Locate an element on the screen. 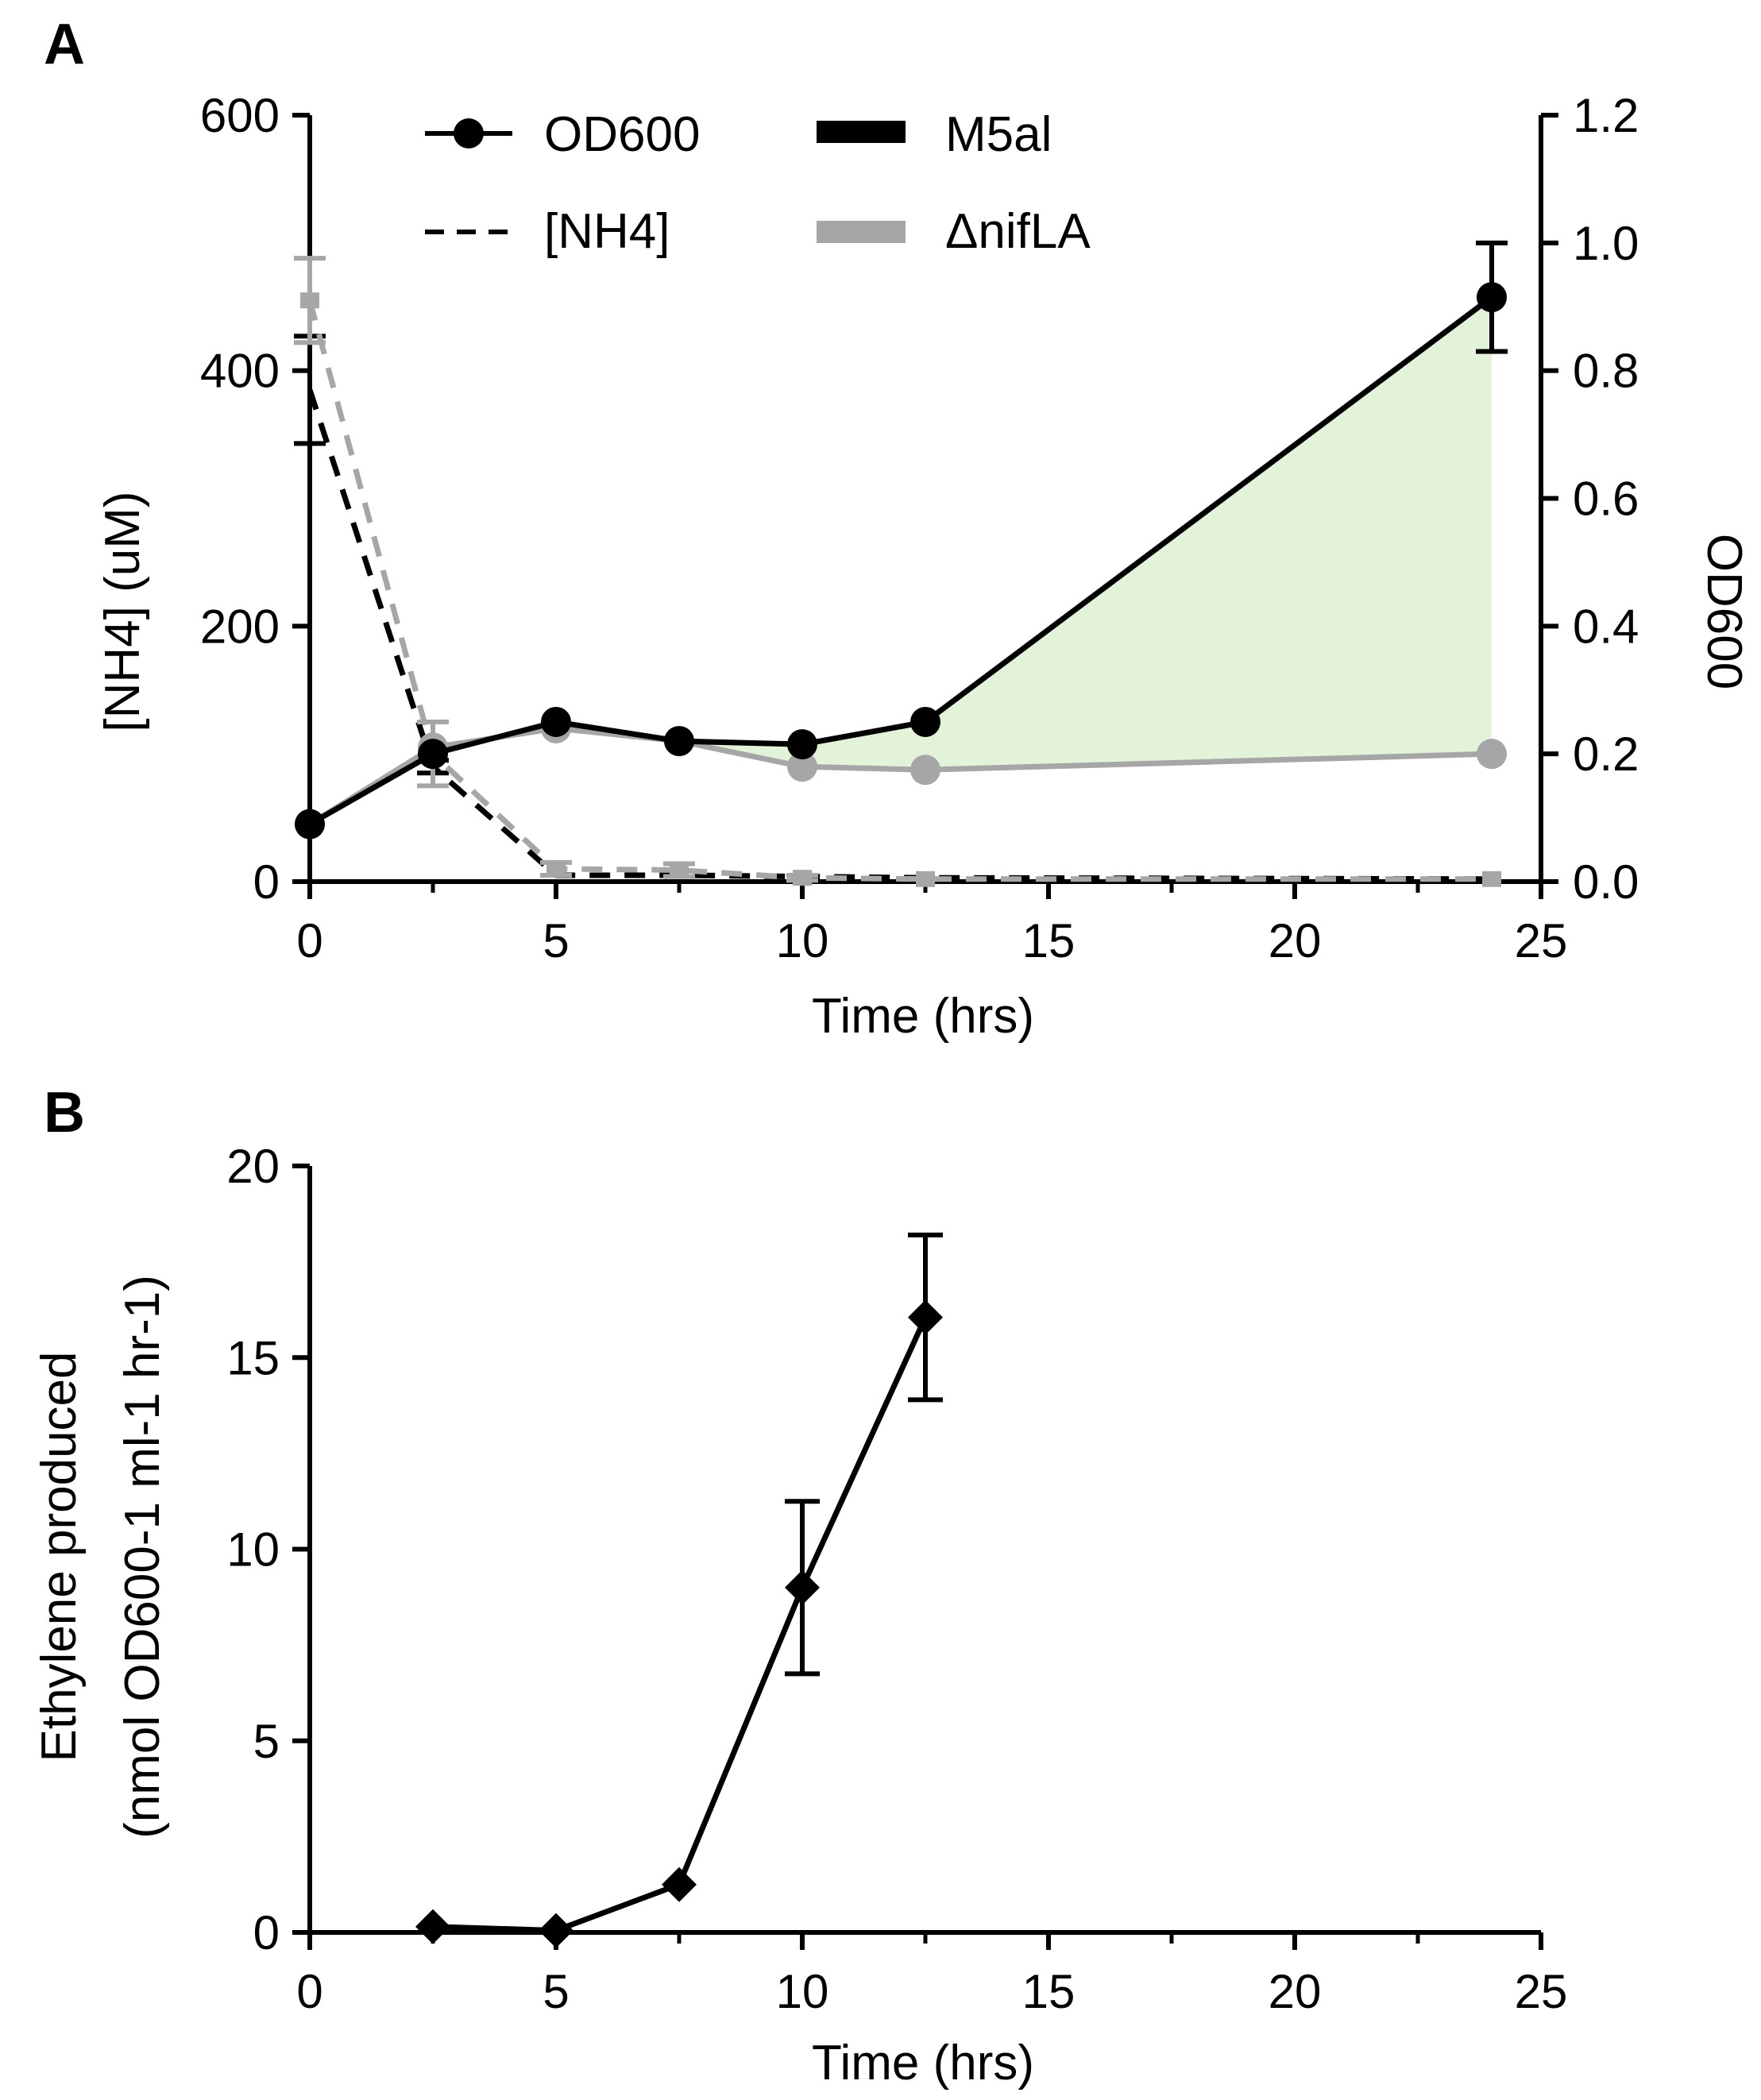 The image size is (1761, 2100). y-right-ticks: 0.0 0.2 0.4 0.6 0.8 1.0 1.2 is located at coordinates (1590, 499).